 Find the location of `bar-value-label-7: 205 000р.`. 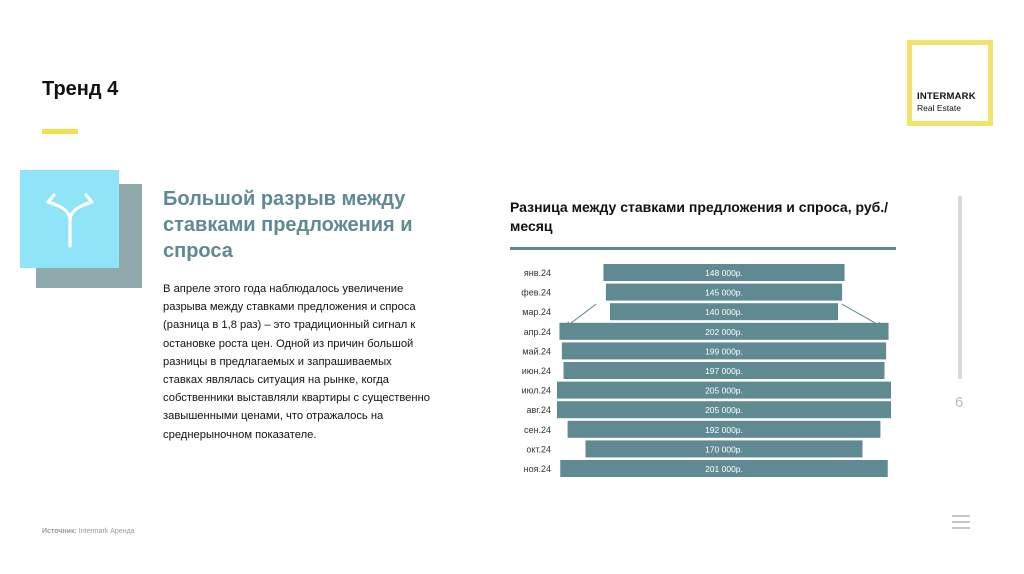

bar-value-label-7: 205 000р. is located at coordinates (724, 410).